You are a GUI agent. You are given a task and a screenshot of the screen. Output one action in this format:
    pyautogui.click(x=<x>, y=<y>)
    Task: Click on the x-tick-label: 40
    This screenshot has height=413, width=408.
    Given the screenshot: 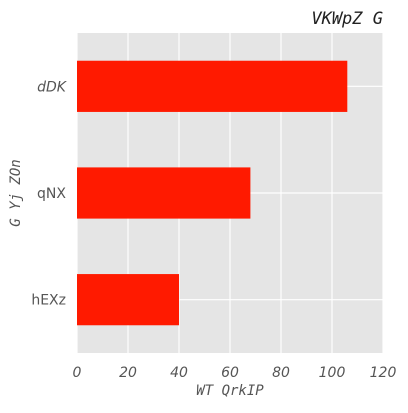 What is the action you would take?
    pyautogui.click(x=179, y=373)
    